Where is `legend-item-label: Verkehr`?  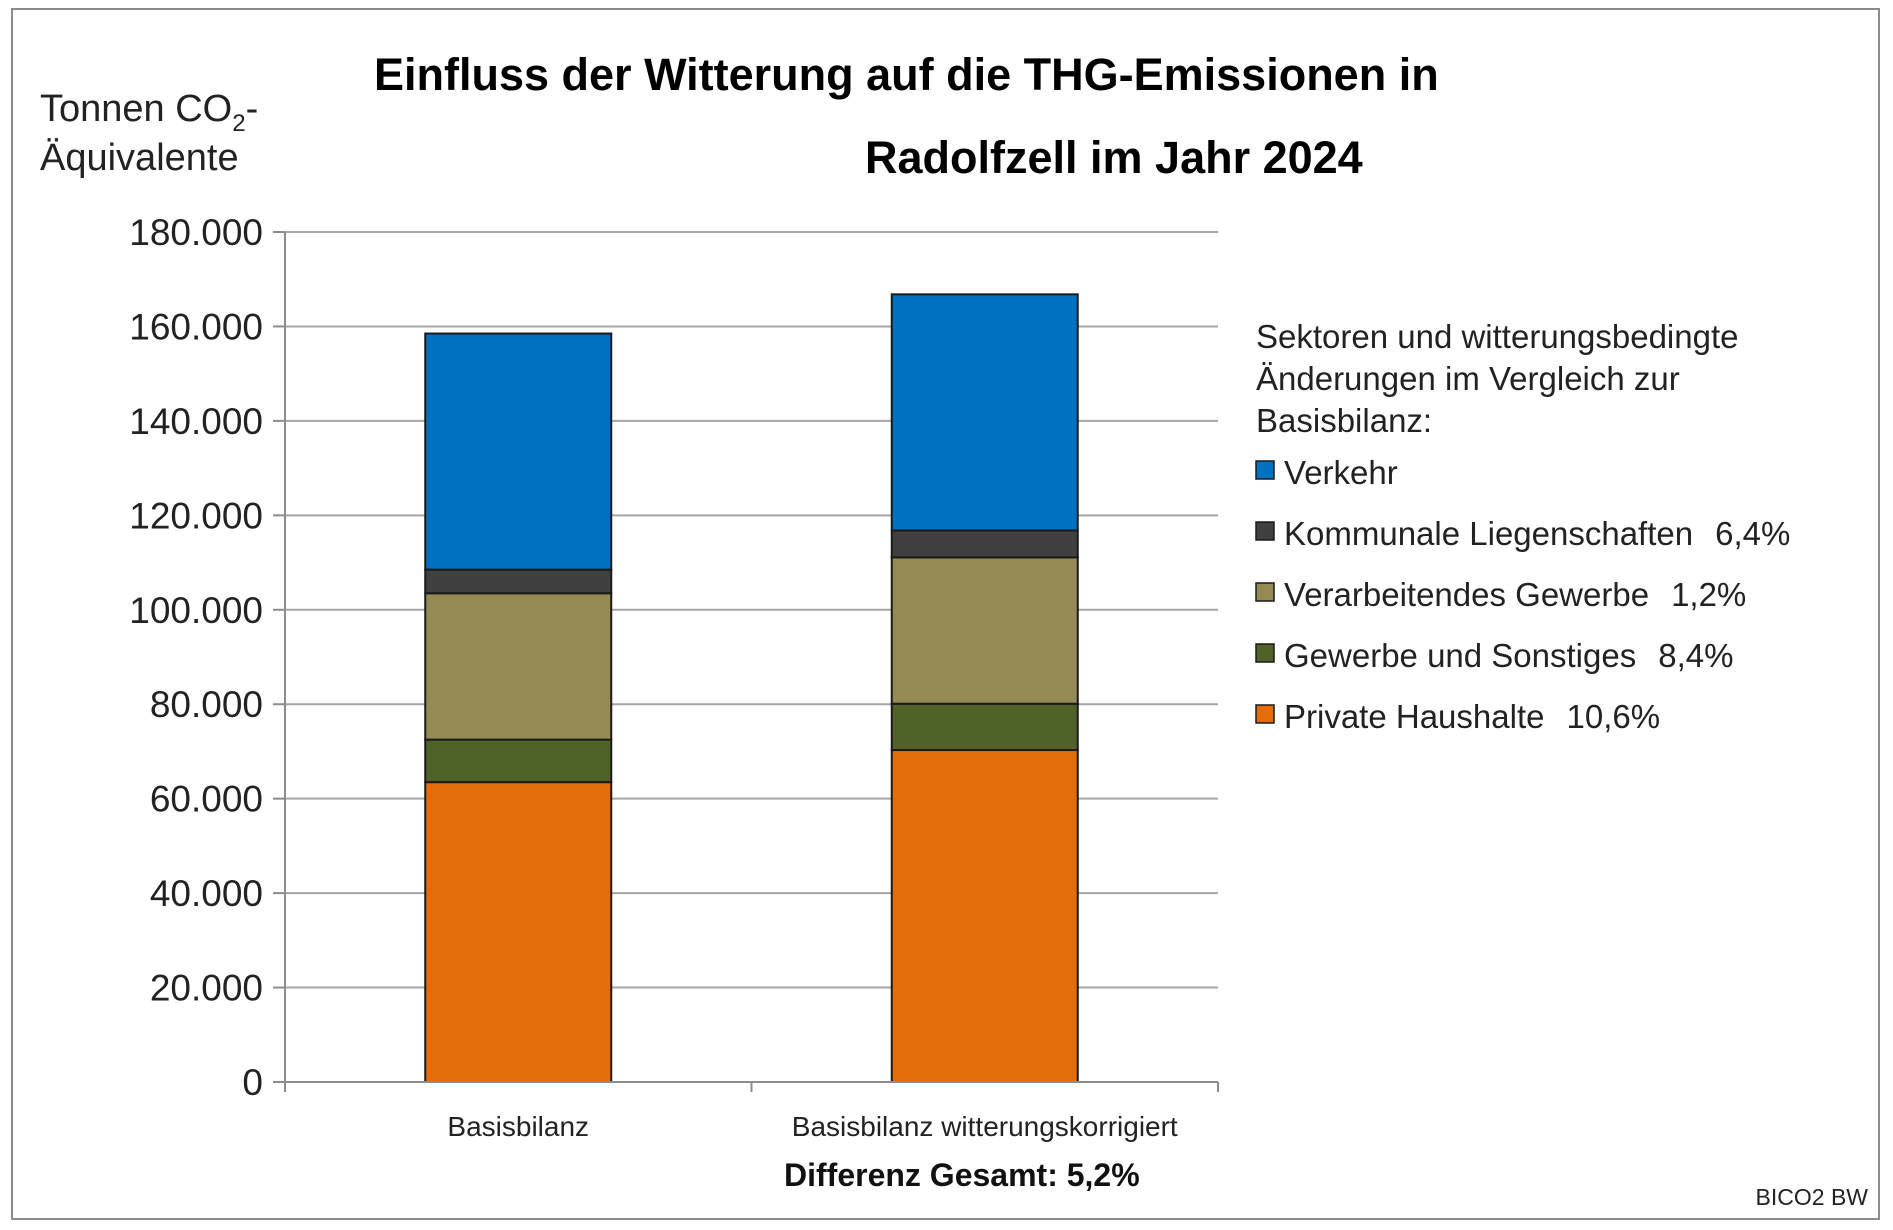 legend-item-label: Verkehr is located at coordinates (1341, 472).